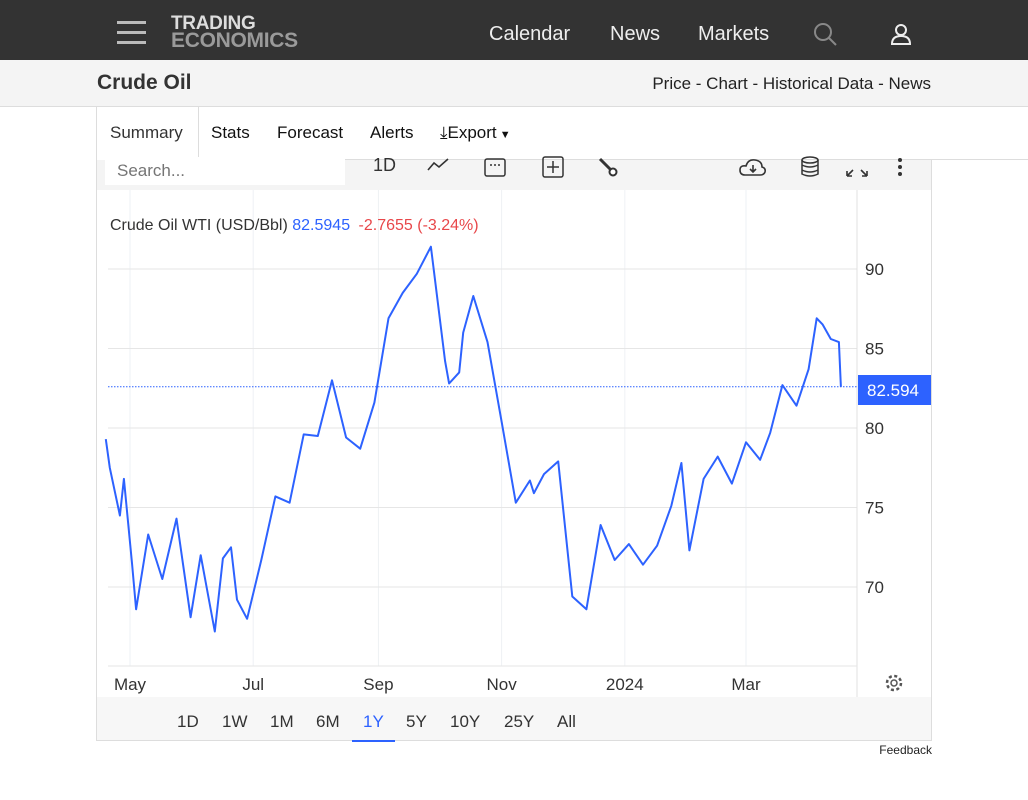 This screenshot has width=1028, height=800. Describe the element at coordinates (438, 165) in the screenshot. I see `line-chart-icon` at that location.